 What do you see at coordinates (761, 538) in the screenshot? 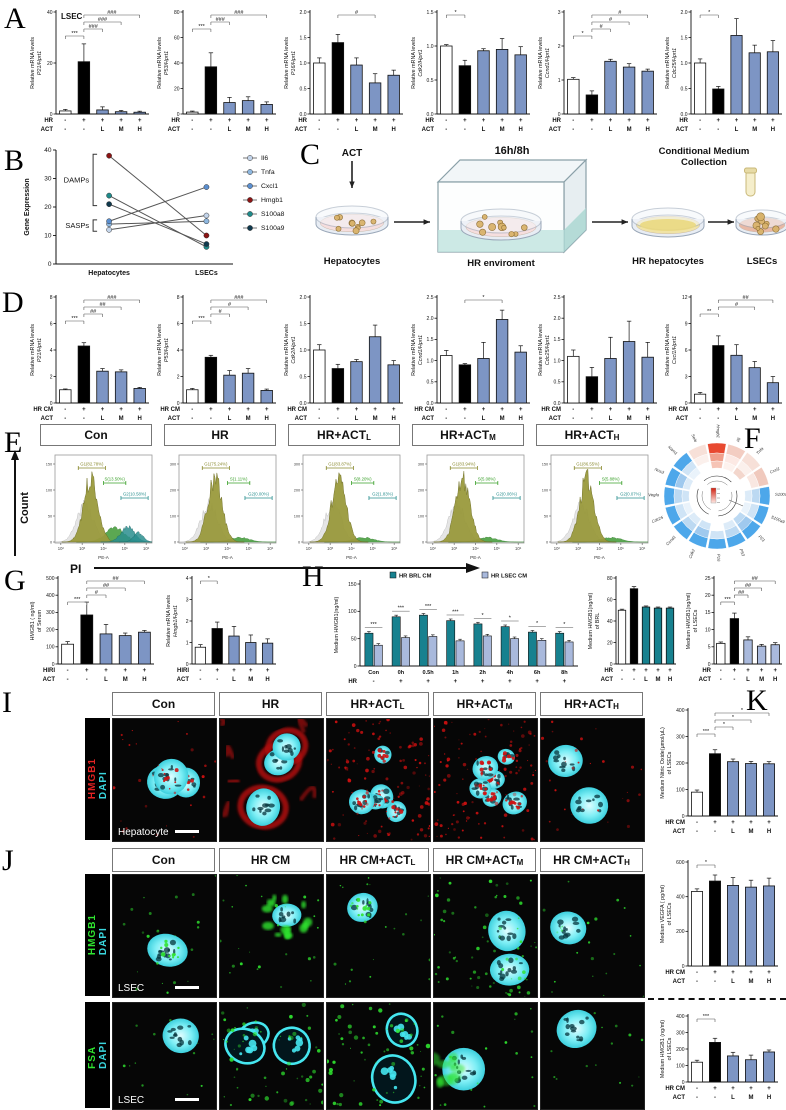
I see `gene-label: P21` at bounding box center [761, 538].